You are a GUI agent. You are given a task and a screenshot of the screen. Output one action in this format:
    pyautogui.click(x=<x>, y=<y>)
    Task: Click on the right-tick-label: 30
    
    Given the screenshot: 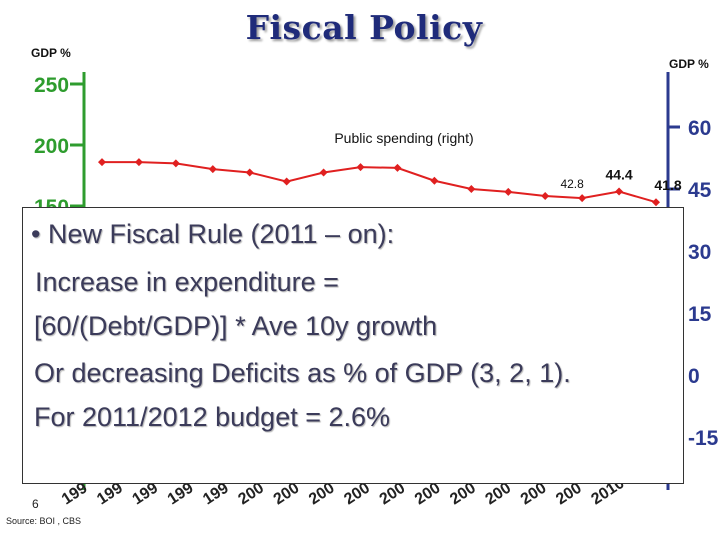 What is the action you would take?
    pyautogui.click(x=699, y=252)
    